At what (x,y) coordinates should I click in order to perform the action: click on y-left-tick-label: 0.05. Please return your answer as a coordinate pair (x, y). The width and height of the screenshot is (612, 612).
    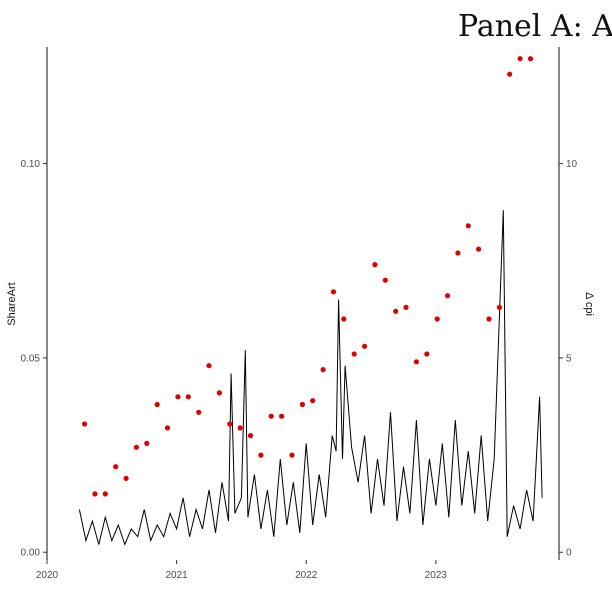
    Looking at the image, I should click on (31, 358).